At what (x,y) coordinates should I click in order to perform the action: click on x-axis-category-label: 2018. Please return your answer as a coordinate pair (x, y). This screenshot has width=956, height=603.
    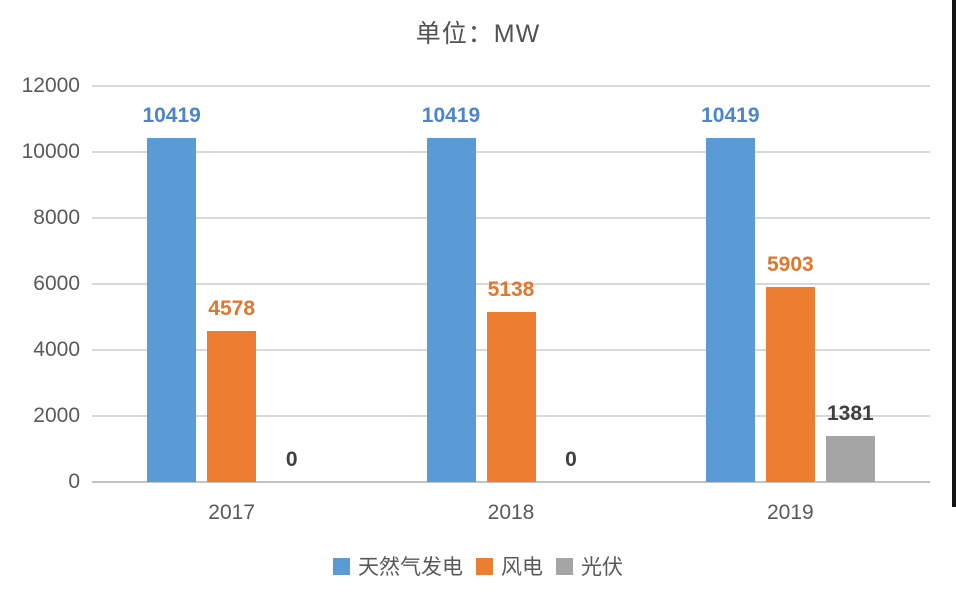
    Looking at the image, I should click on (511, 512).